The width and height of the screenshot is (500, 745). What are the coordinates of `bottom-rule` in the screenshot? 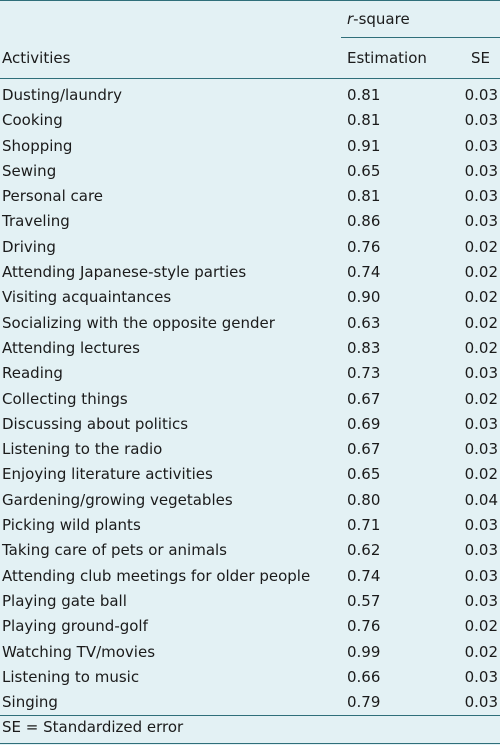 It's located at (250, 743).